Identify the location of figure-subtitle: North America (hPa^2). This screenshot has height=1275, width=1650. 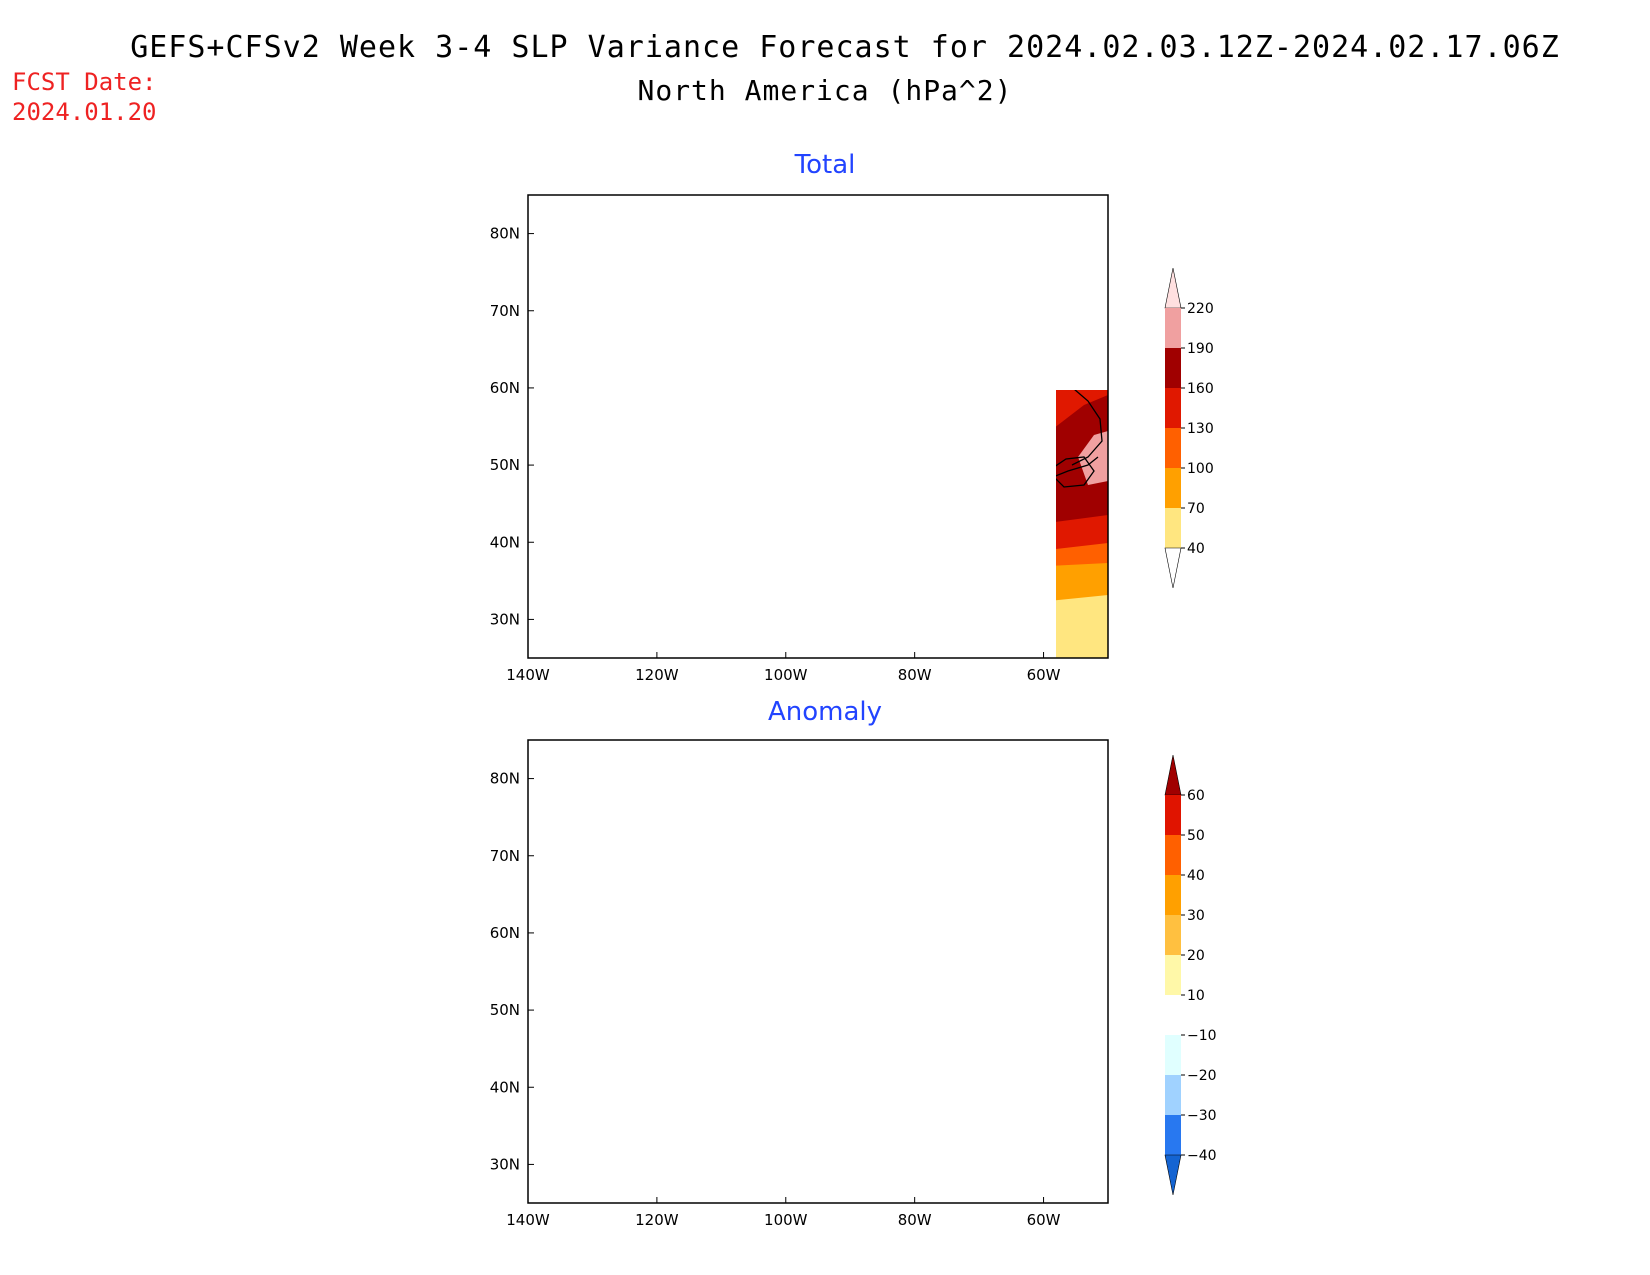
(825, 90).